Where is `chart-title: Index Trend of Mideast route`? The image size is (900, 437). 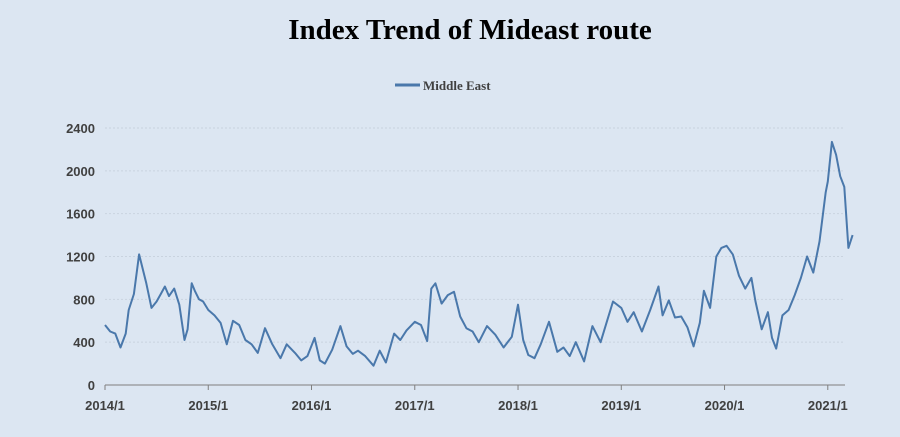 chart-title: Index Trend of Mideast route is located at coordinates (470, 30).